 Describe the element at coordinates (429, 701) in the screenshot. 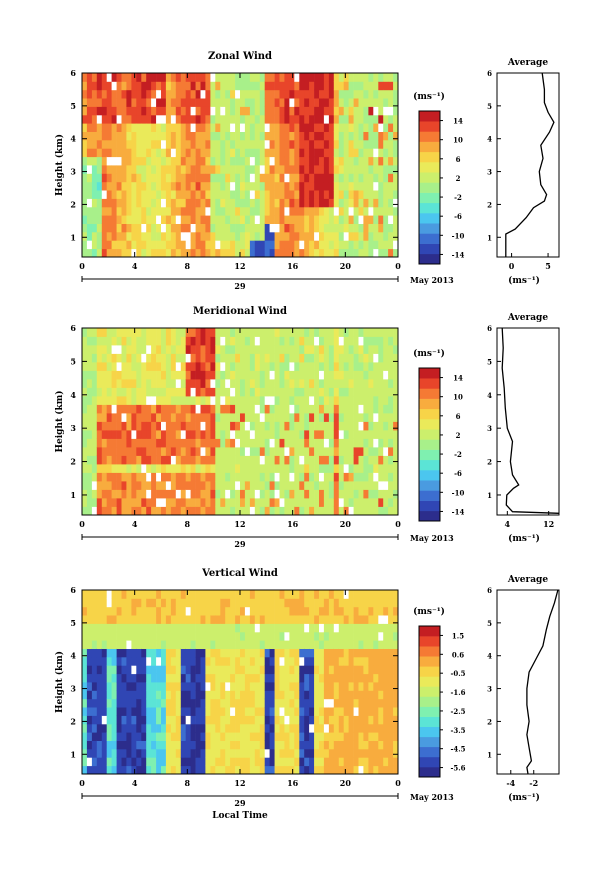

I see `colorbar-frame` at that location.